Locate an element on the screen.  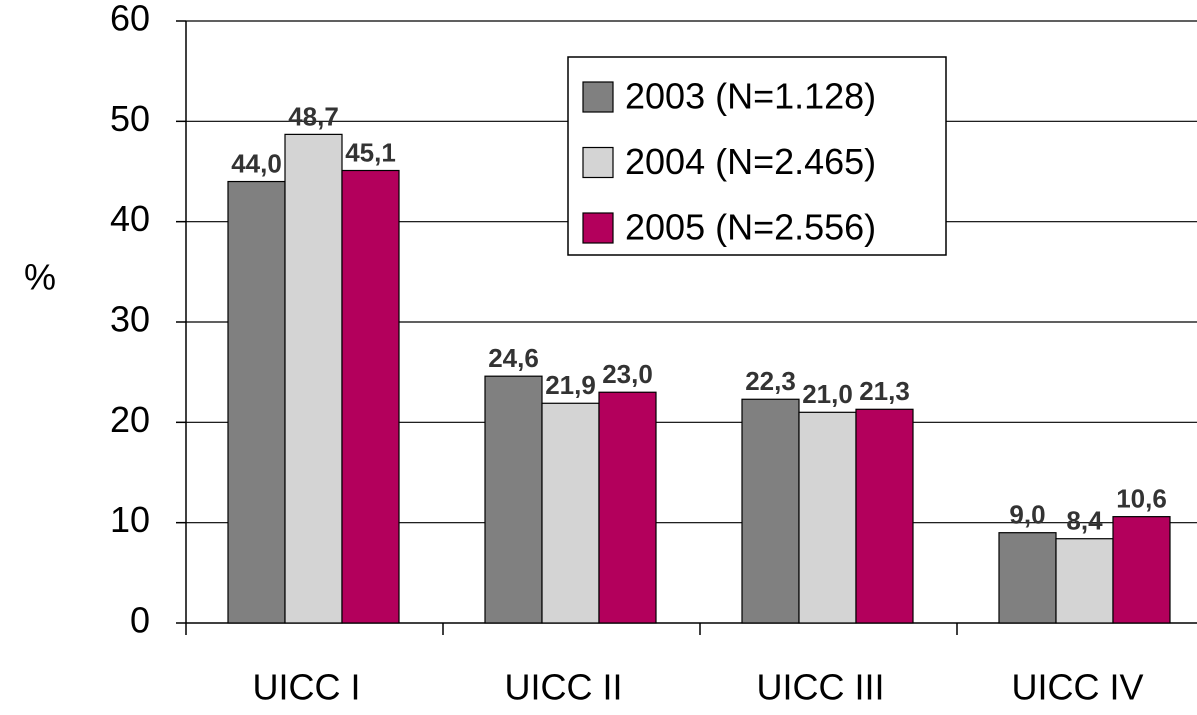
x-tick-label: UICC I is located at coordinates (307, 687).